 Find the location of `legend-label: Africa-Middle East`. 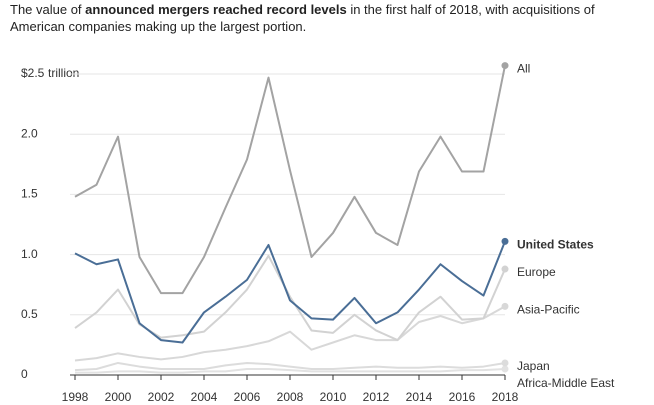

legend-label: Africa-Middle East is located at coordinates (566, 383).